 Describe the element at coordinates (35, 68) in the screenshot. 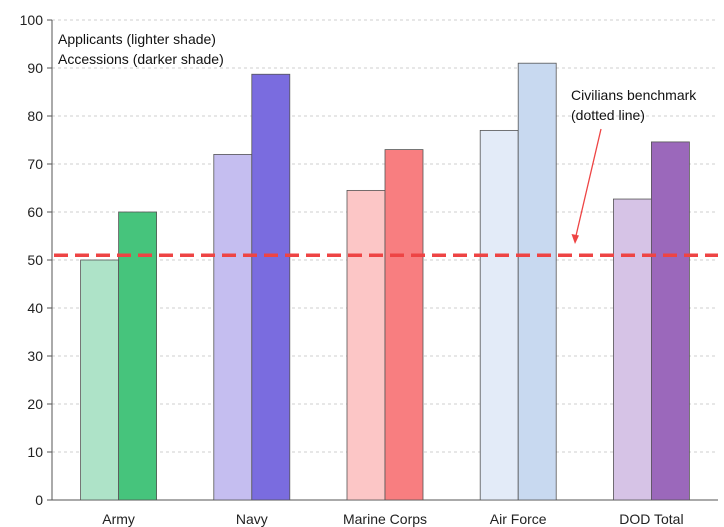

I see `y-tick-label: 90` at that location.